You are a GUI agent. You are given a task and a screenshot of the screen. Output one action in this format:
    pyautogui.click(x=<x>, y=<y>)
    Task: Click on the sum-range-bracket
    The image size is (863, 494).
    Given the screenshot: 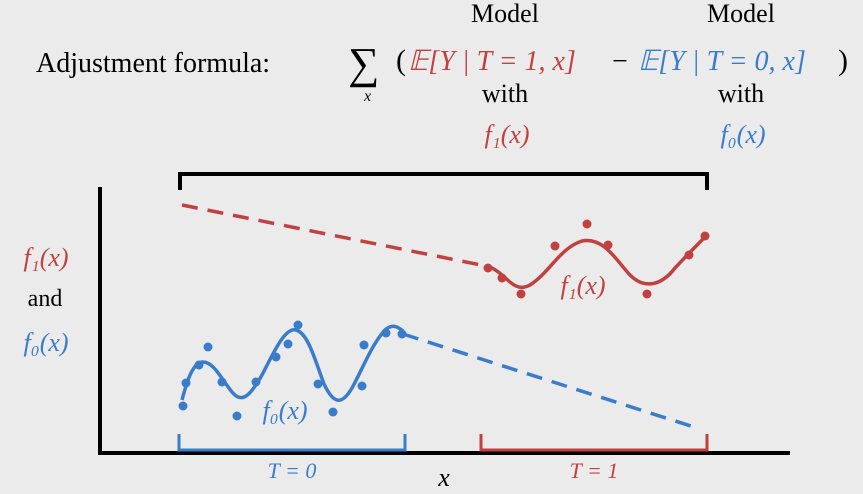 What is the action you would take?
    pyautogui.click(x=443, y=181)
    